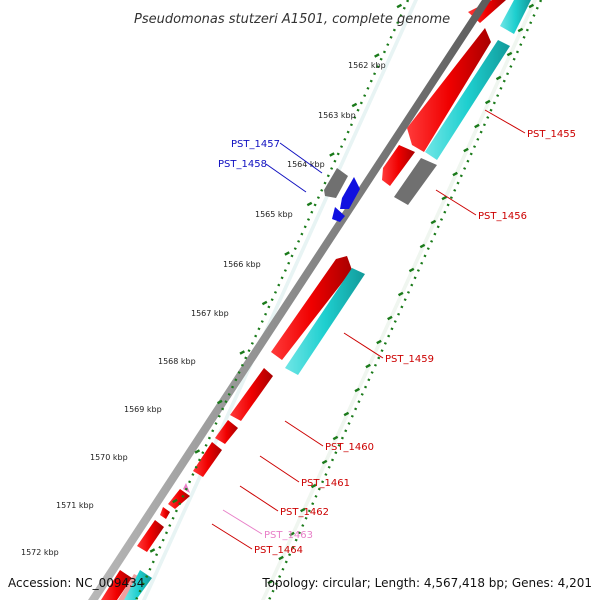 This screenshot has height=600, width=600. Describe the element at coordinates (165, 513) in the screenshot. I see `gene-pst-1462b` at that location.